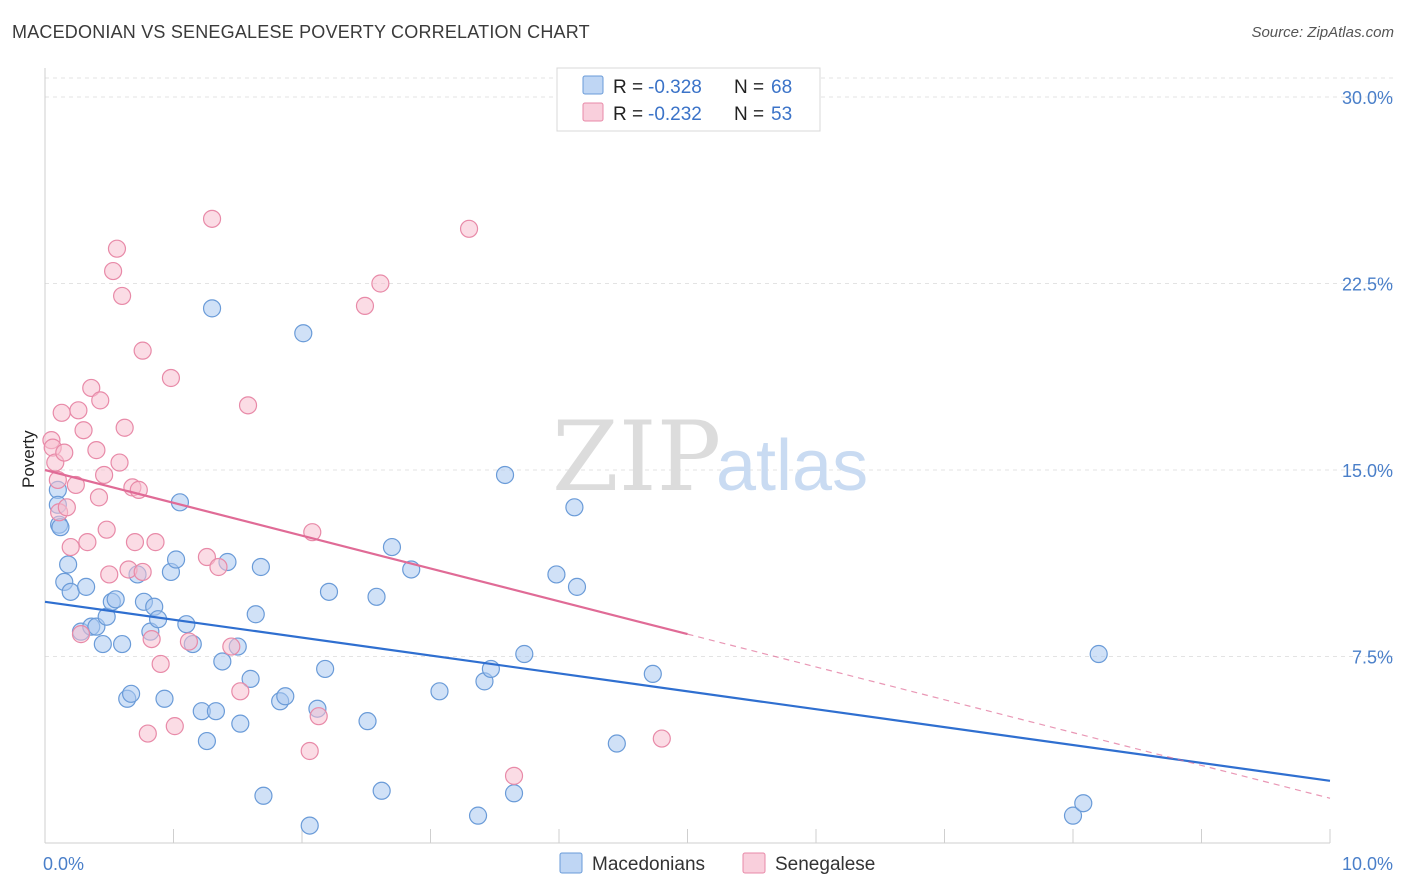 The height and width of the screenshot is (892, 1406). Describe the element at coordinates (675, 114) in the screenshot. I see `legend-r-value-2: -0.232` at that location.